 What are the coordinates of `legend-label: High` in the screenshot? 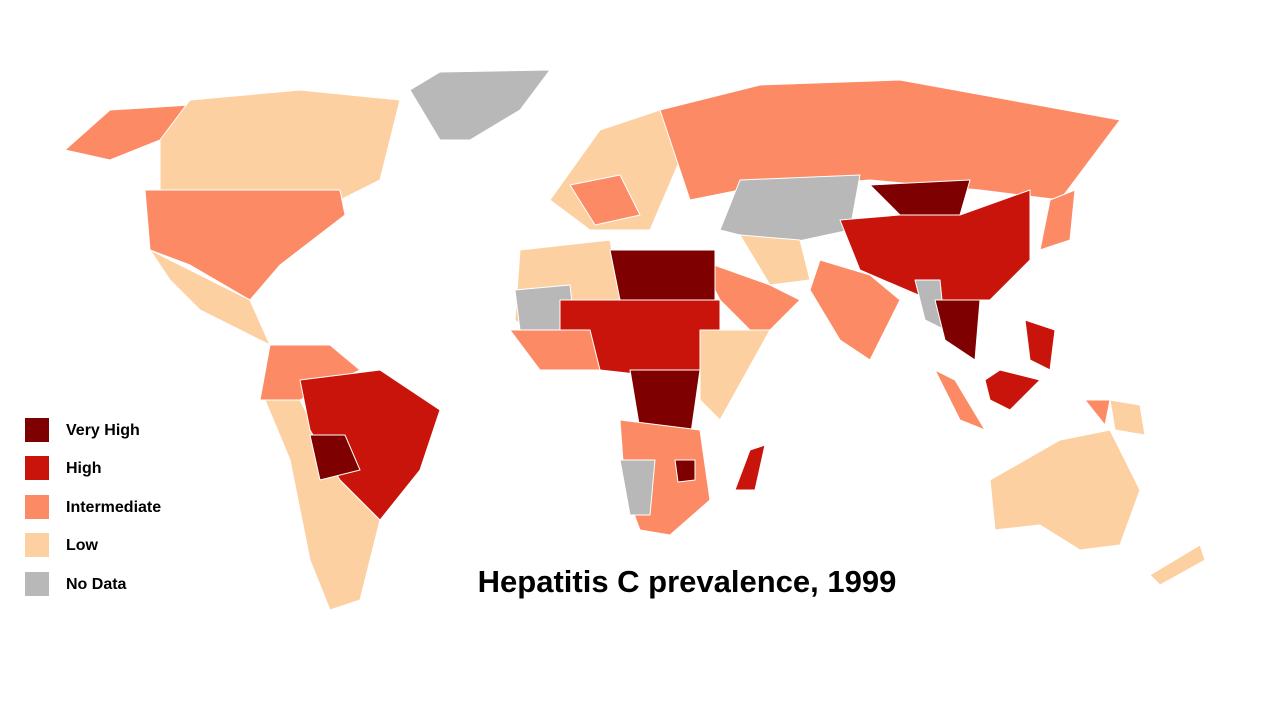 It's located at (84, 468).